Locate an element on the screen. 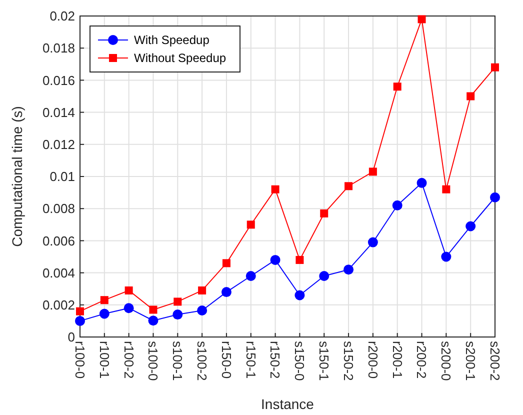  y-tick-label: 0.004 is located at coordinates (58, 272).